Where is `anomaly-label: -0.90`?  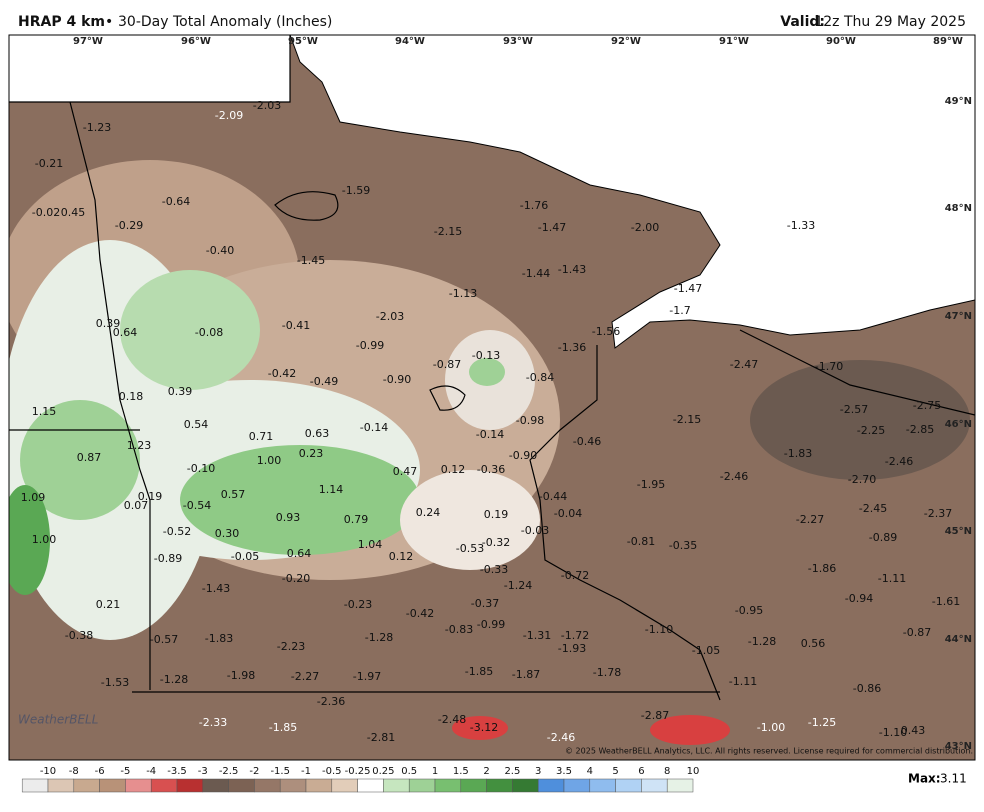
anomaly-label: -0.90 is located at coordinates (523, 455).